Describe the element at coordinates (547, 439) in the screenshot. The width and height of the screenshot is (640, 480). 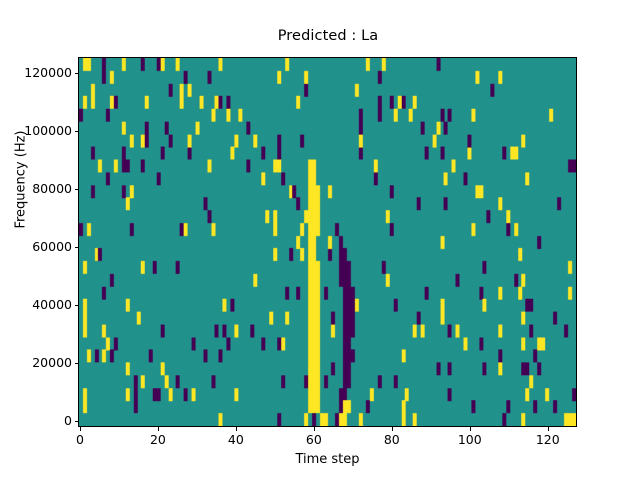
I see `x-tick-label: 120` at that location.